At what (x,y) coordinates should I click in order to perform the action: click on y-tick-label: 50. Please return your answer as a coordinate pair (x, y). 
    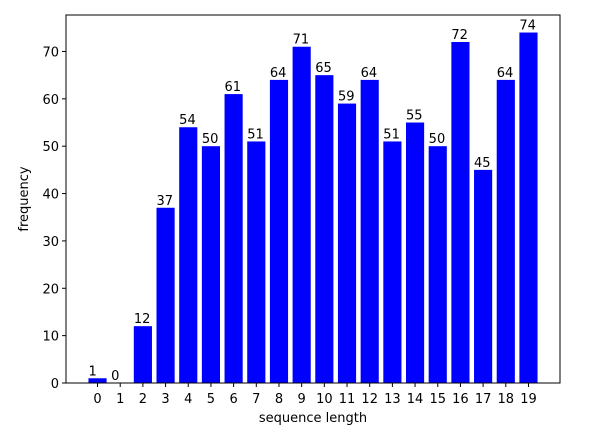
    Looking at the image, I should click on (50, 147).